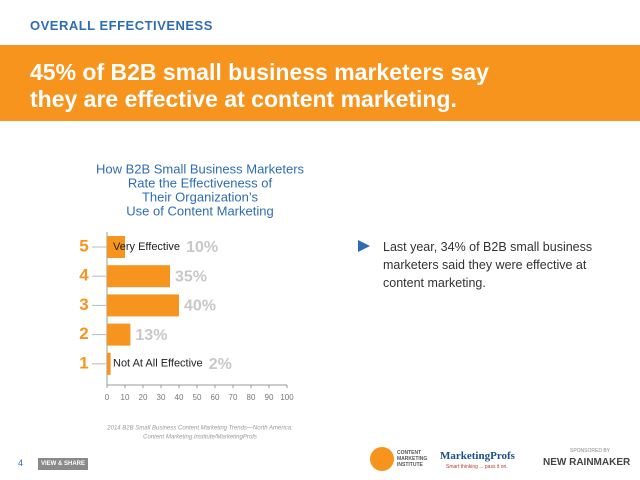 This screenshot has height=480, width=640. Describe the element at coordinates (200, 182) in the screenshot. I see `chart-title: Rate the Effectiveness of` at that location.